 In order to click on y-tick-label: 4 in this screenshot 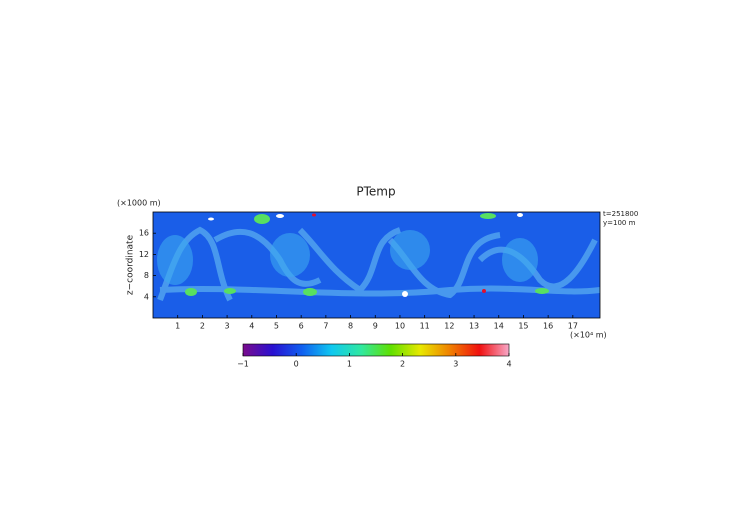, I will do `click(146, 296)`.